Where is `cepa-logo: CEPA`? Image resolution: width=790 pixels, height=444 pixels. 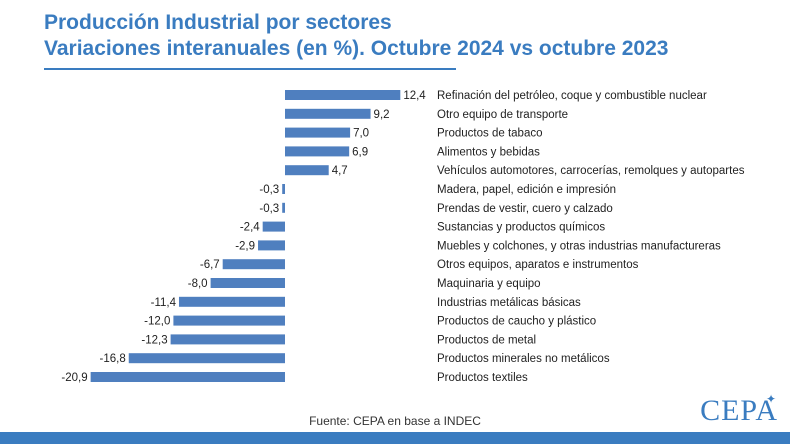 cepa-logo: CEPA is located at coordinates (739, 410).